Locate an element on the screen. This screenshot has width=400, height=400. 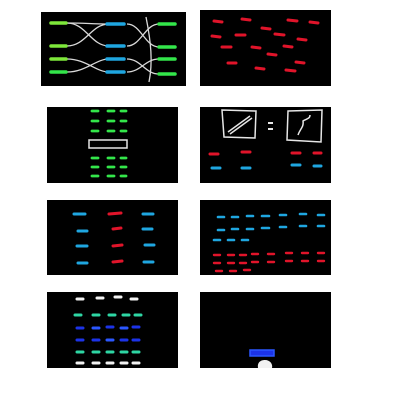
panel-red-dashes is located at coordinates (265, 48).